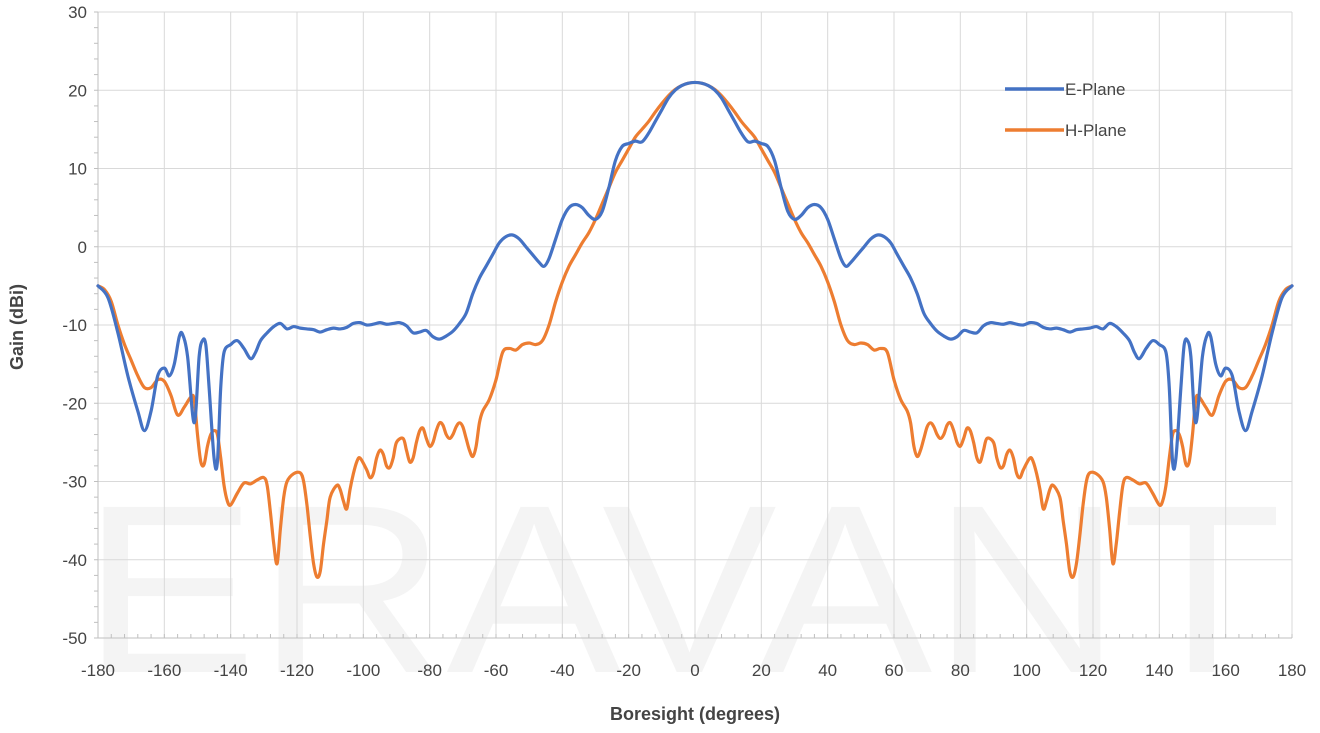  What do you see at coordinates (894, 670) in the screenshot?
I see `x-tick-label: 60` at bounding box center [894, 670].